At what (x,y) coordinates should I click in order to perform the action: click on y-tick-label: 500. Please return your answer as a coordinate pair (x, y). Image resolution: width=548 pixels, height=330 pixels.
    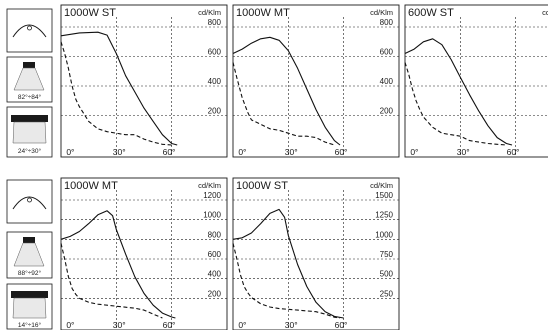
    Looking at the image, I should click on (387, 274).